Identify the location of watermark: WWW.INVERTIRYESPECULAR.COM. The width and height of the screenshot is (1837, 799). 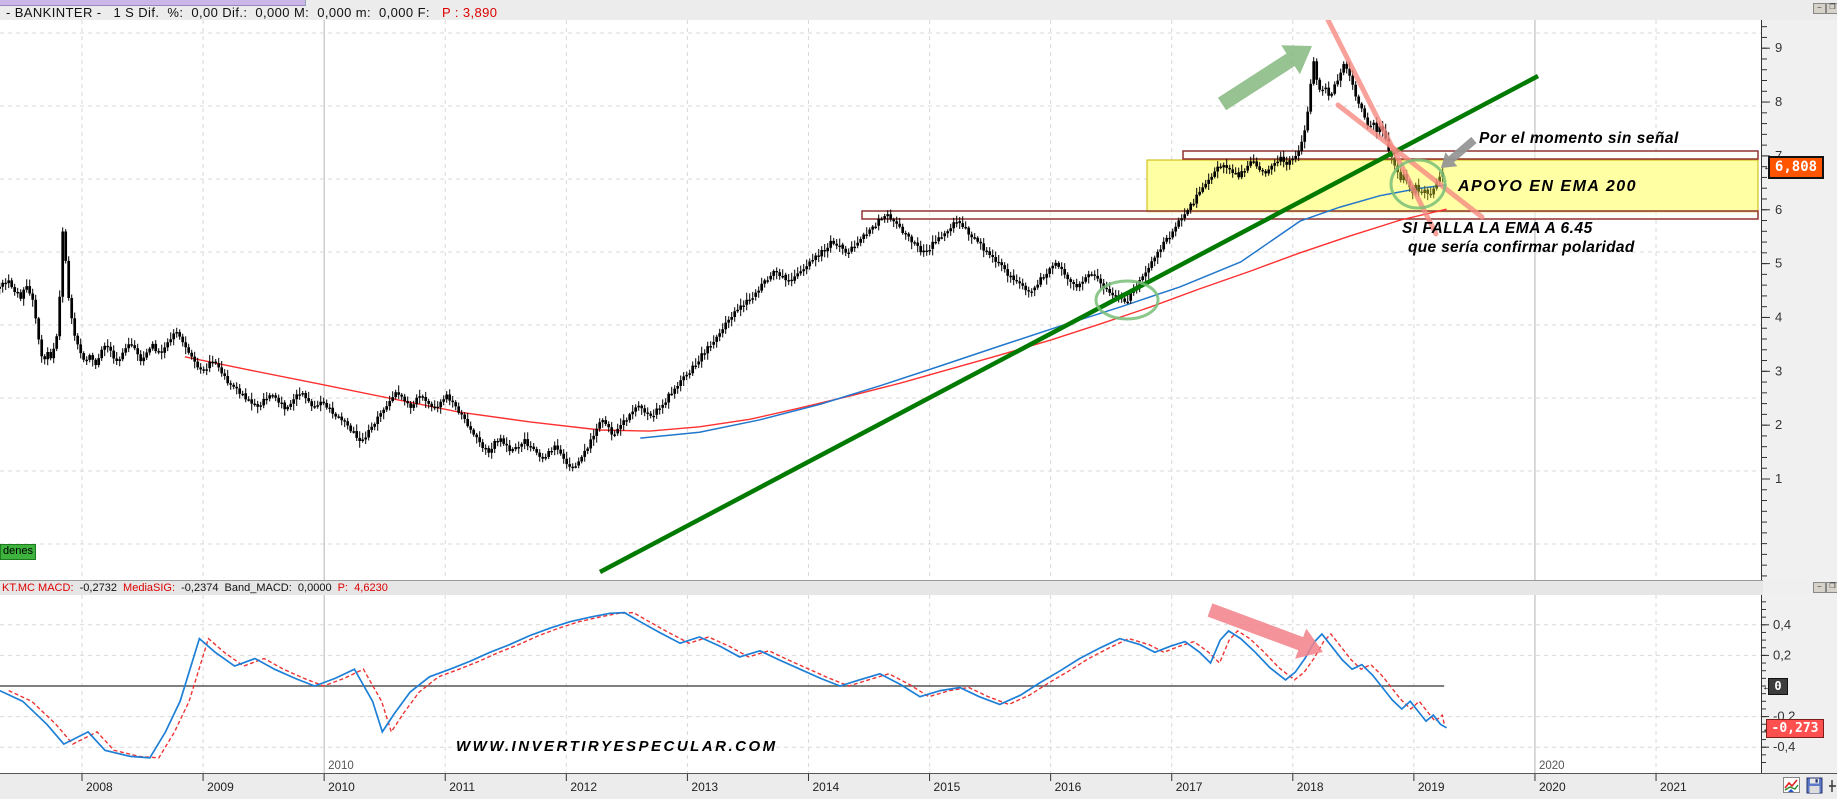
(617, 746).